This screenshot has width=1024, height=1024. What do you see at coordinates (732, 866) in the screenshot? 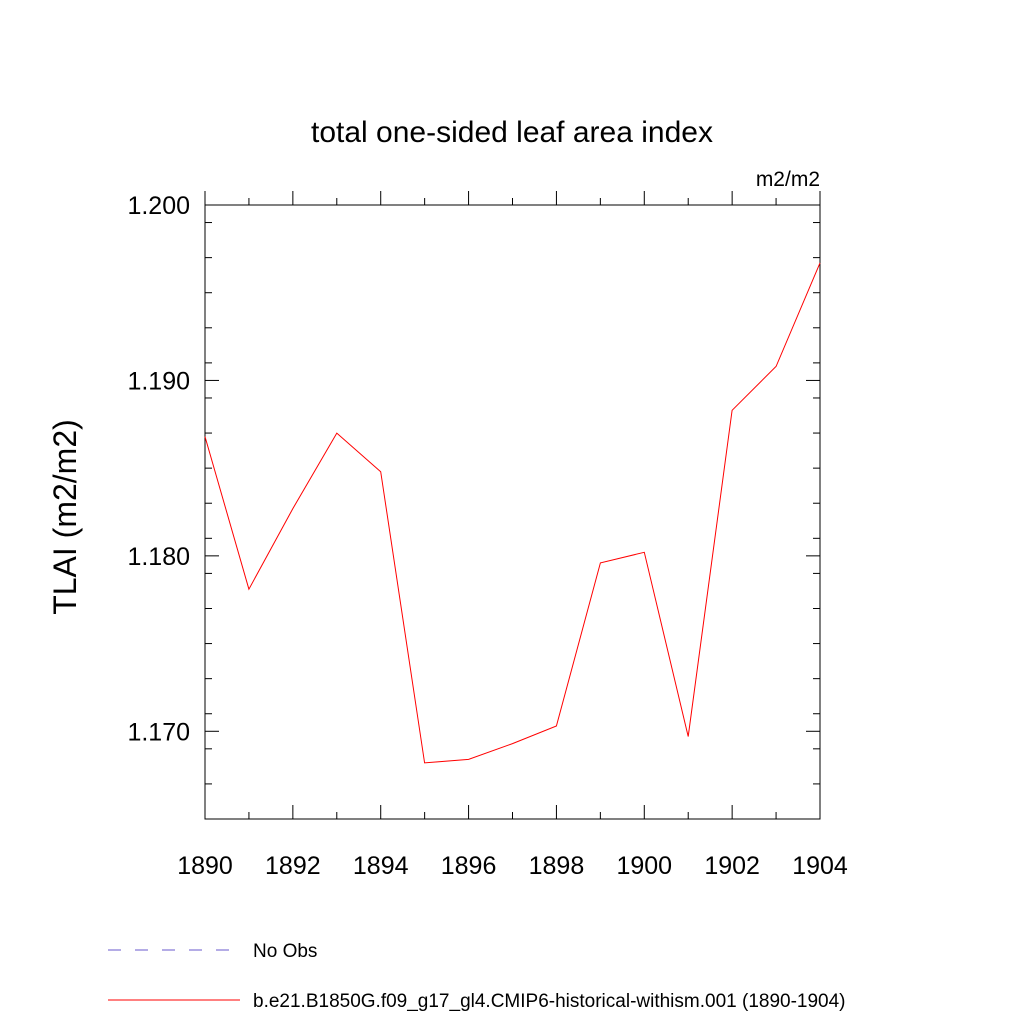
I see `x-tick-label: 1902` at bounding box center [732, 866].